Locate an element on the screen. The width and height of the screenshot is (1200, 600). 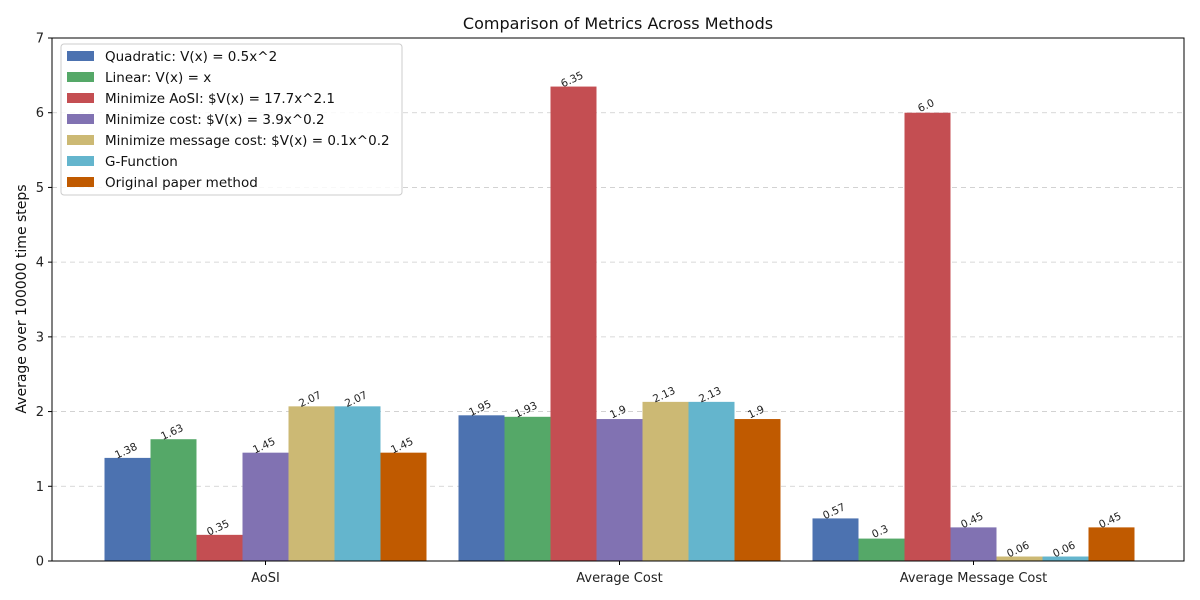
legend-entry: Minimize AoSI: $V(x) = 17.7x^2.1 is located at coordinates (220, 99).